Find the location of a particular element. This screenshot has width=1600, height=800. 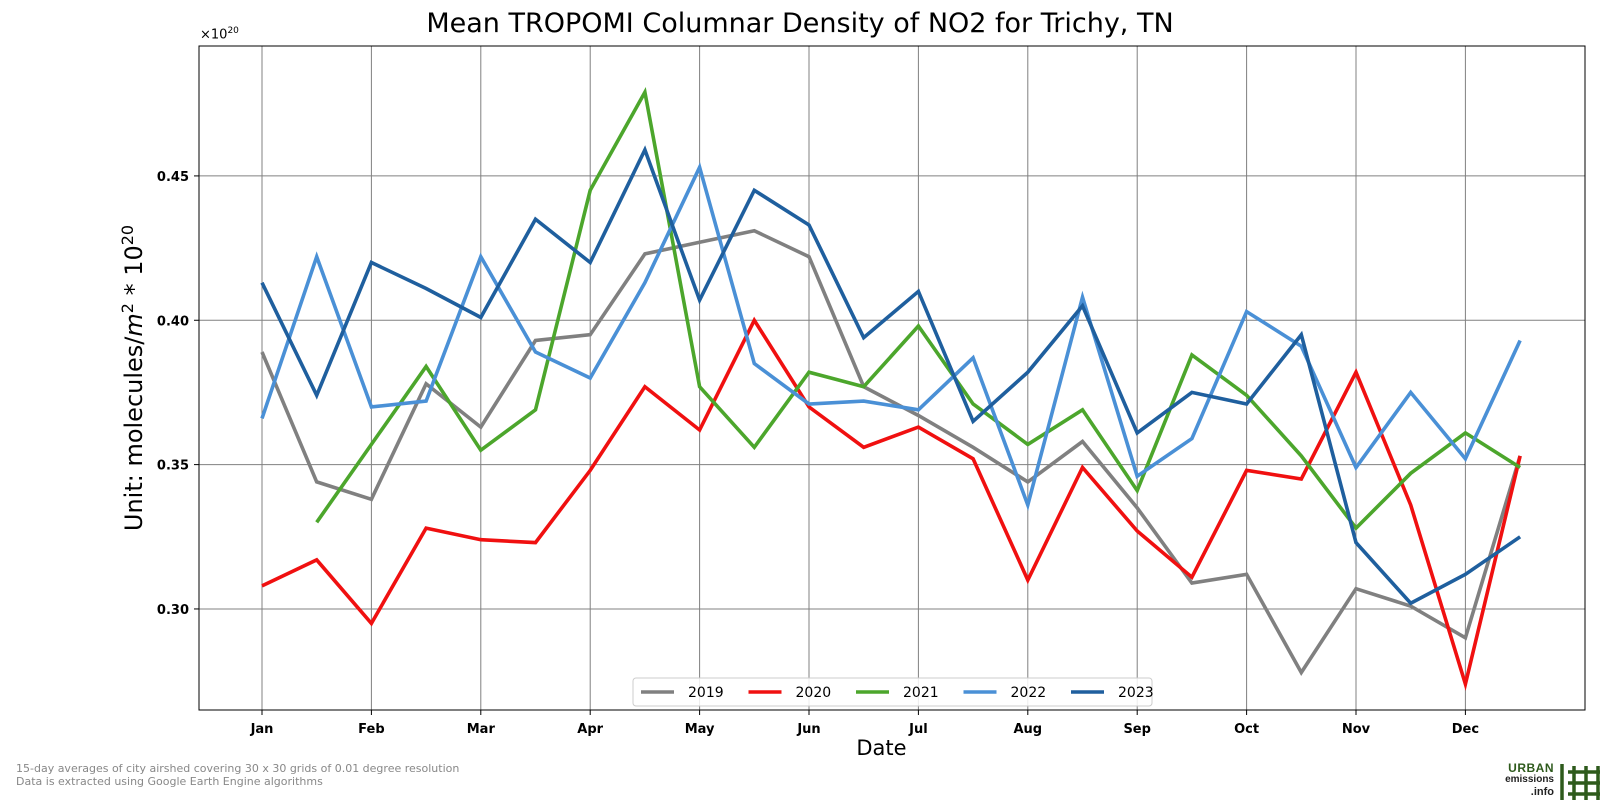

logo-line-3: .info is located at coordinates (1542, 792).